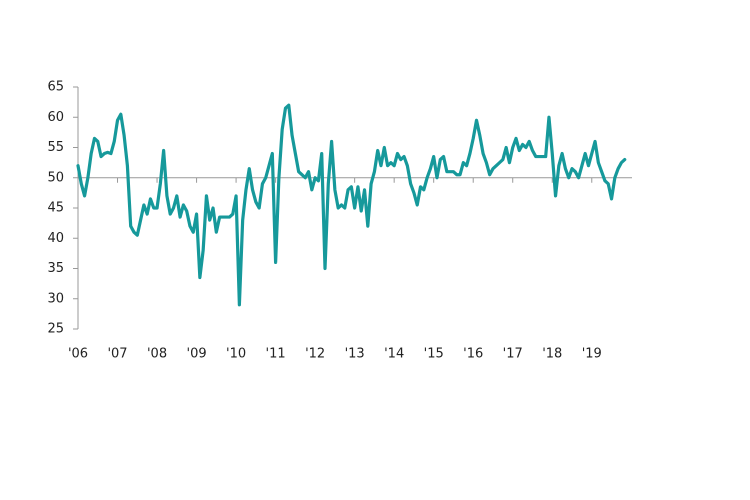 Image resolution: width=750 pixels, height=500 pixels. I want to click on x-tick-label: '19, so click(592, 354).